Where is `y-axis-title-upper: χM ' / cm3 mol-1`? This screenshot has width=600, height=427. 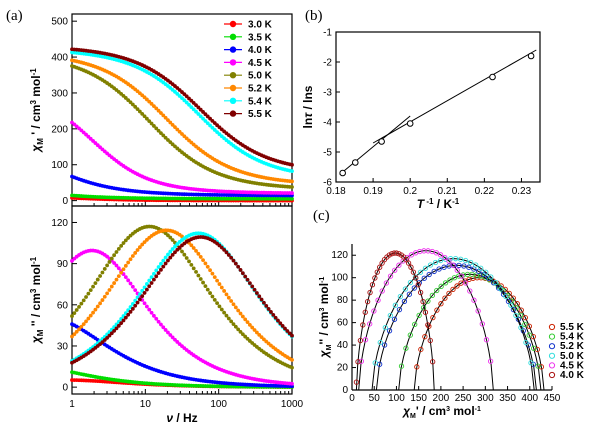
y-axis-title-upper: χM ' / cm3 mol-1 is located at coordinates (37, 111).